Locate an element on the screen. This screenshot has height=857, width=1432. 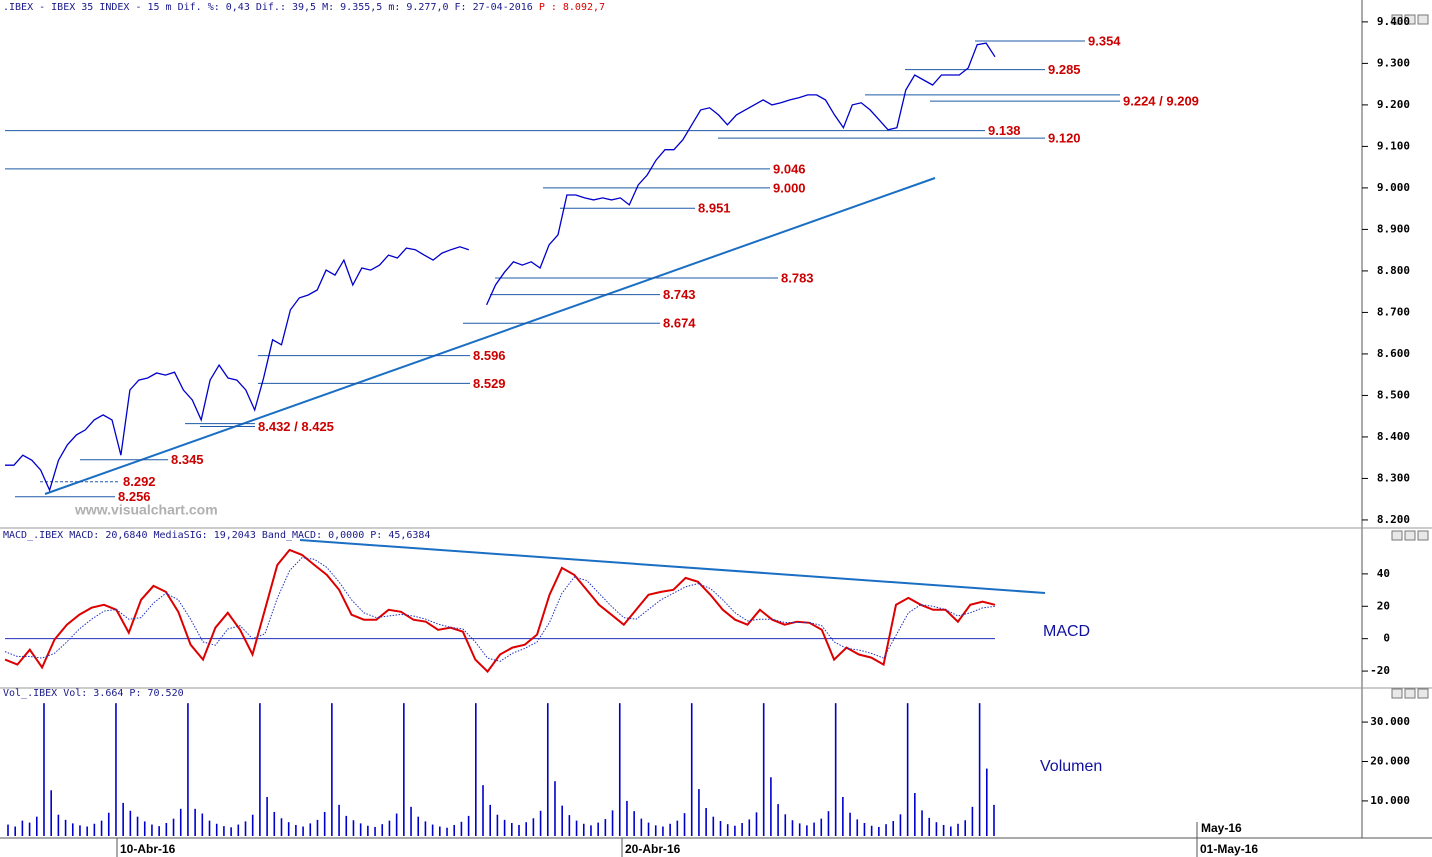
y-tick-label: 0 is located at coordinates (1386, 638).